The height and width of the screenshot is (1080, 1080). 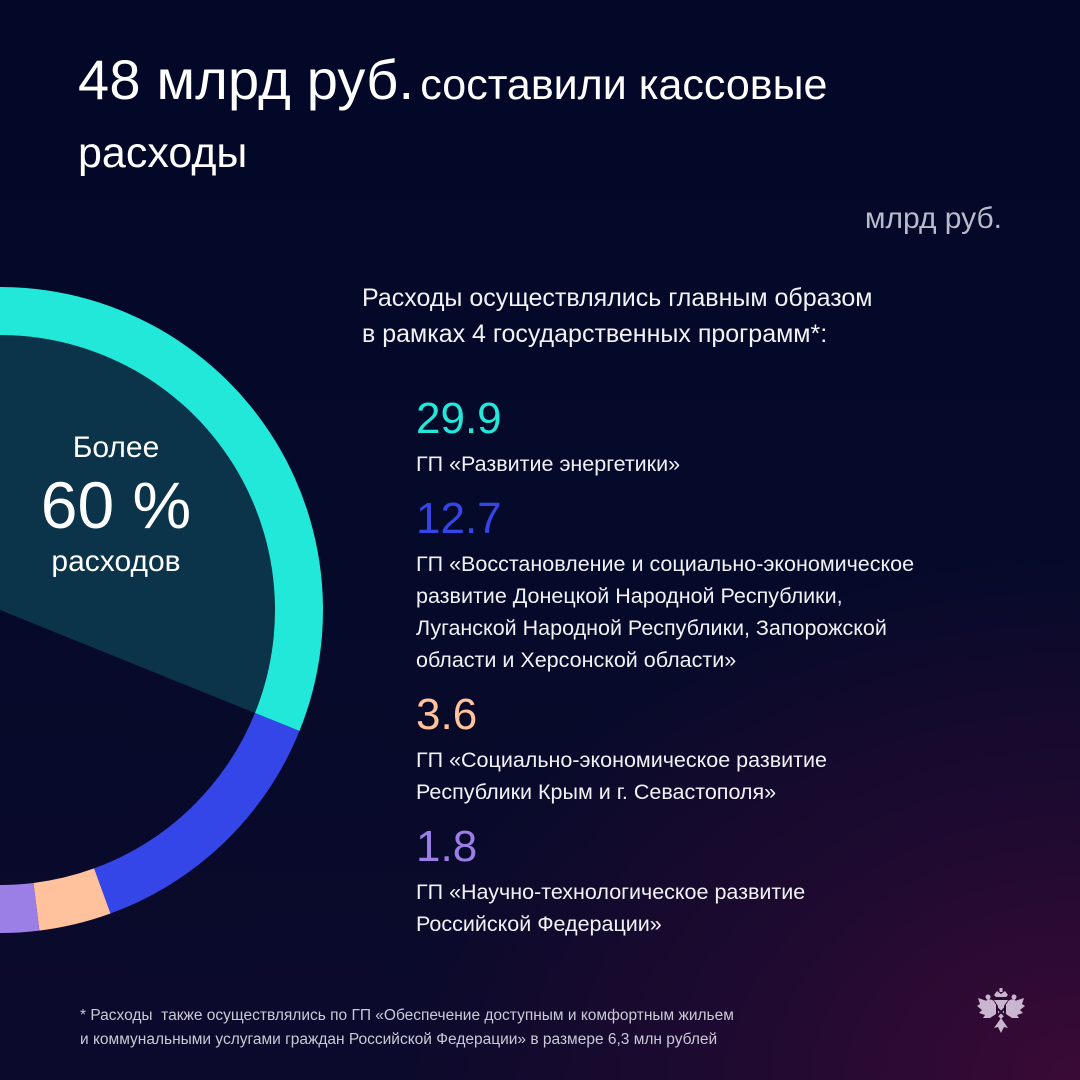 I want to click on page-title: 48 млрд руб. составили кассовые, so click(x=452, y=80).